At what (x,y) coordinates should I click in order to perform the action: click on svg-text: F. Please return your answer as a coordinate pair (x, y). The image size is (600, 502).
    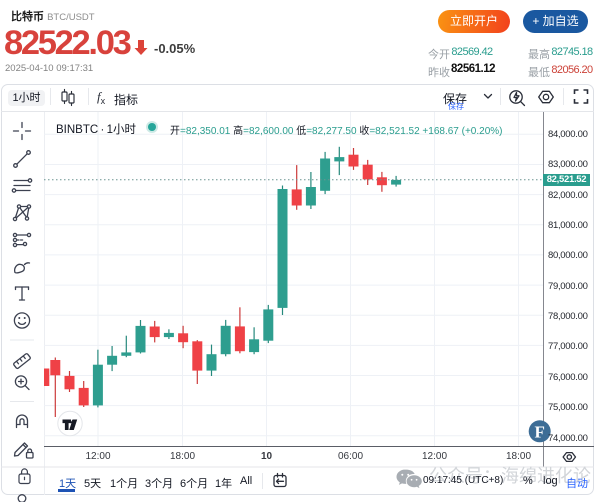
    Looking at the image, I should click on (540, 431).